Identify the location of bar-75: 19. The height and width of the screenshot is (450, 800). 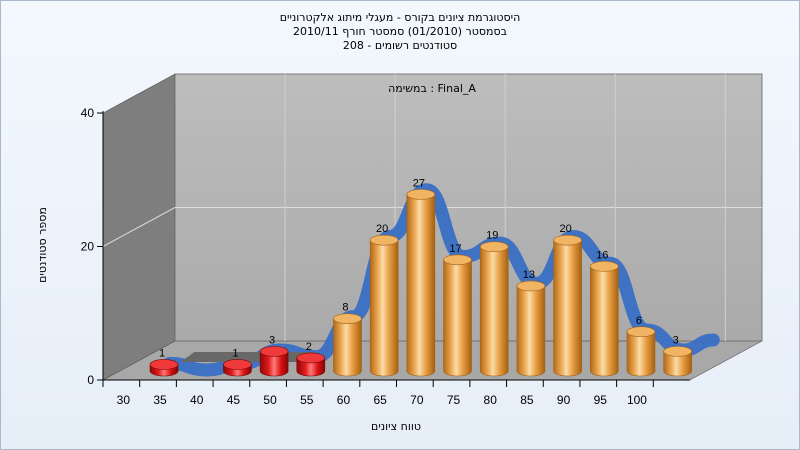
(494, 303).